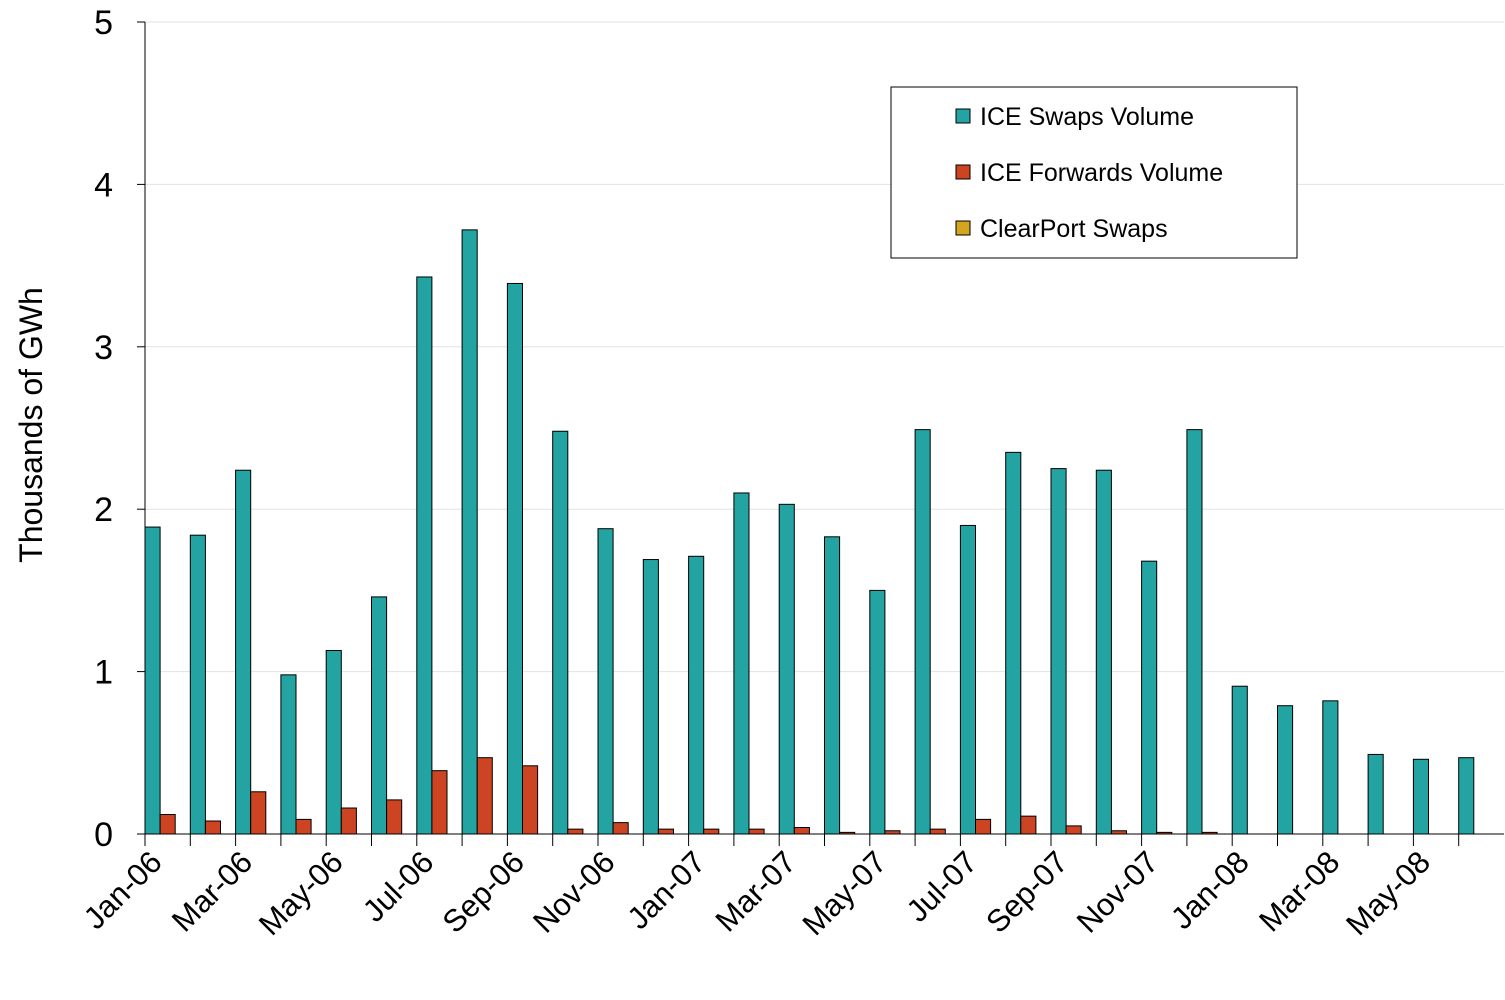  Describe the element at coordinates (573, 891) in the screenshot. I see `x-tick-label: Nov-06` at that location.